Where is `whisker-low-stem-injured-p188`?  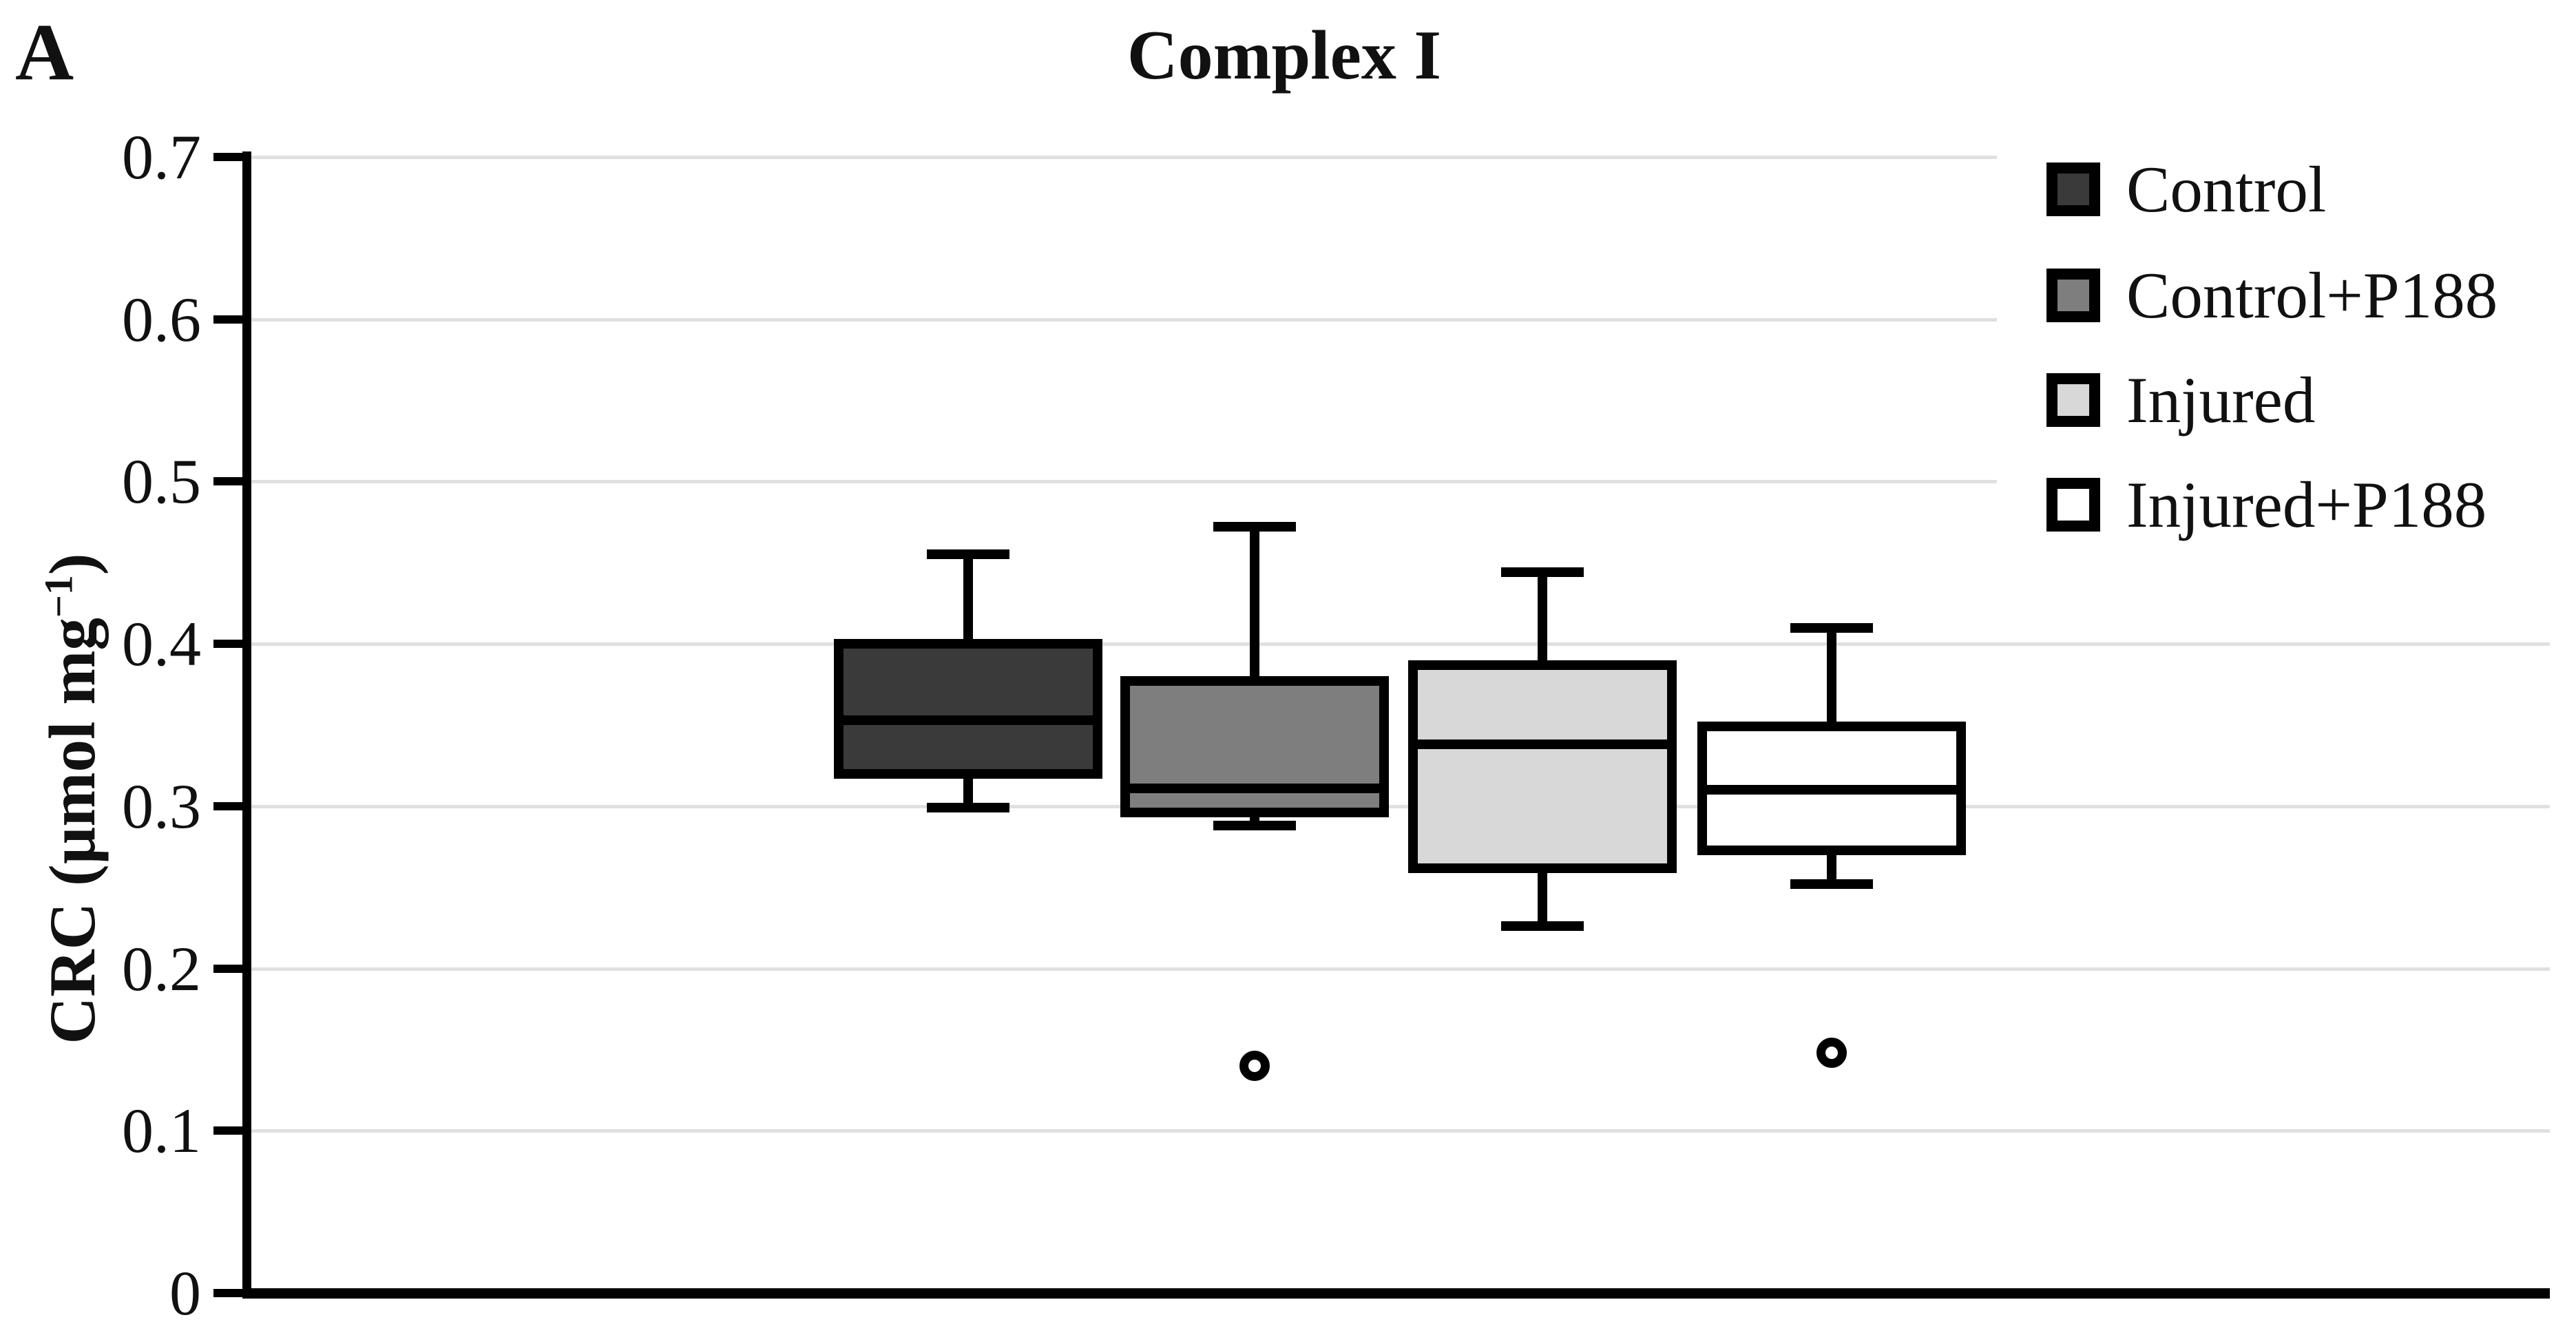 whisker-low-stem-injured-p188 is located at coordinates (1831, 867).